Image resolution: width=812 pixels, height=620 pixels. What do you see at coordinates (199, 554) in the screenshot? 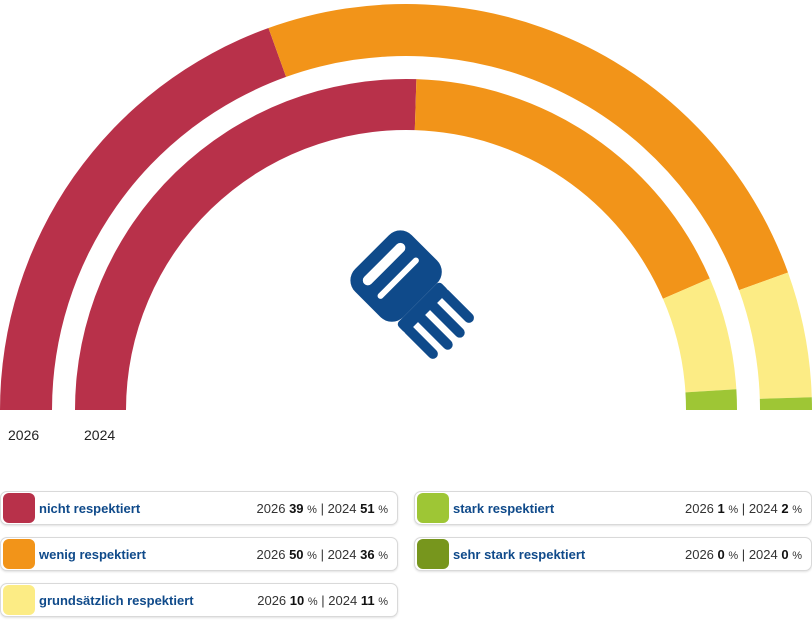
I see `legend-item-wenig-respektiert: wenig respektiert 2026 50 % | 2024 36 %` at bounding box center [199, 554].